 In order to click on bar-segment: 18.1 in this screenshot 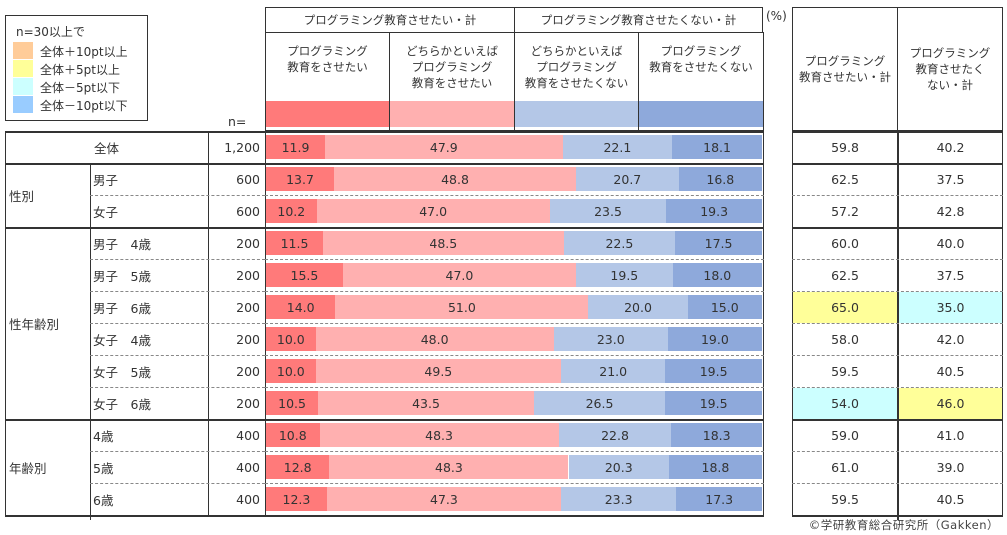, I will do `click(717, 147)`.